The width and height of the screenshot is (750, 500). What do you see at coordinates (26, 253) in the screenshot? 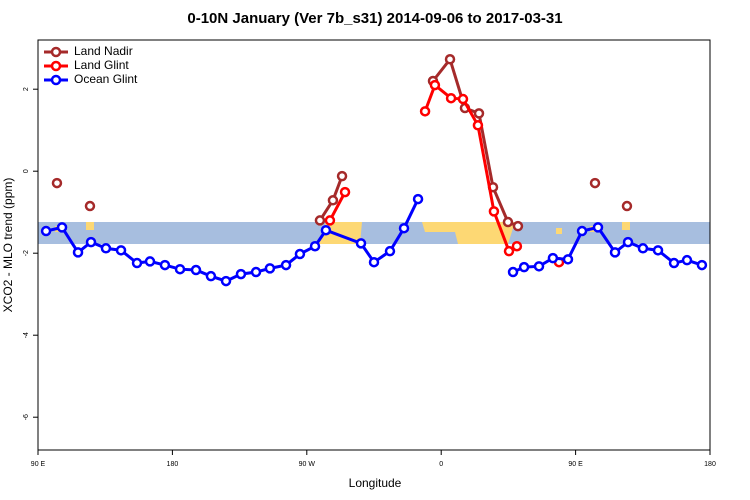
I see `y-tick-label: -2` at bounding box center [26, 253].